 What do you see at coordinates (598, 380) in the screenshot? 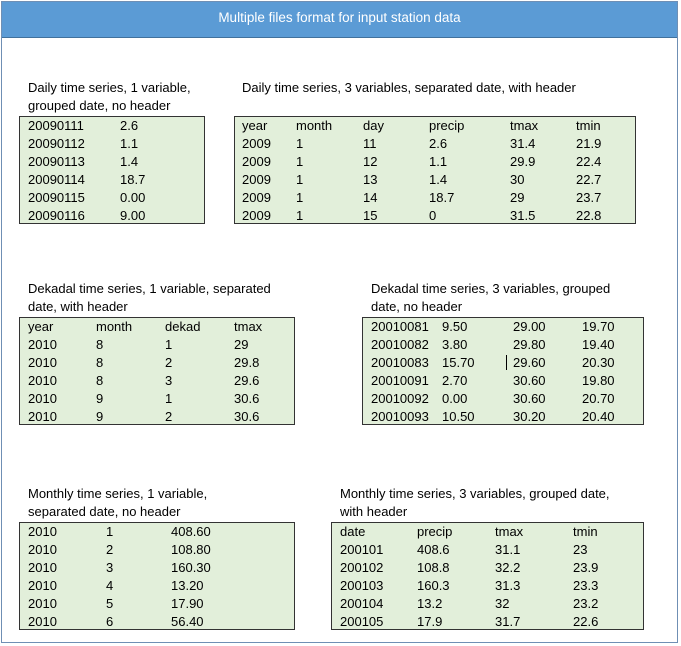
I see `table-cell: 19.80` at bounding box center [598, 380].